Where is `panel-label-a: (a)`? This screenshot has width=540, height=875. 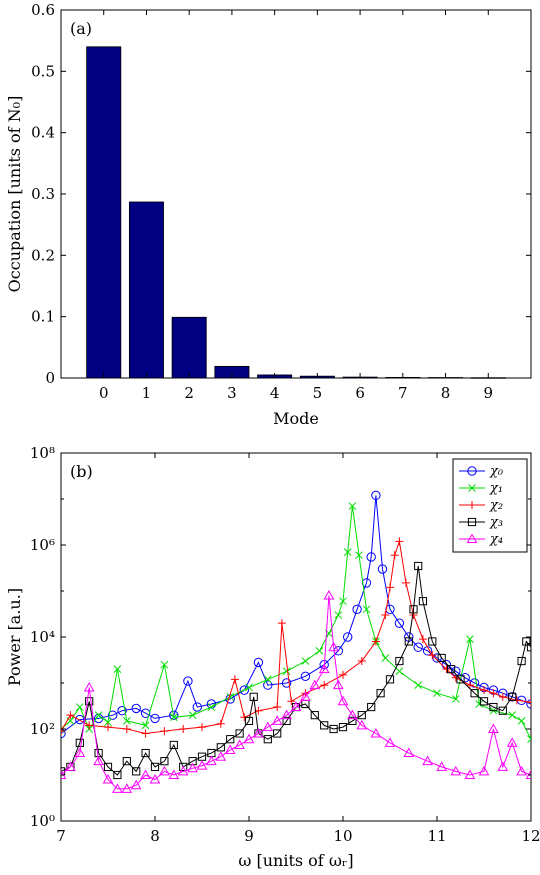
panel-label-a: (a) is located at coordinates (81, 28).